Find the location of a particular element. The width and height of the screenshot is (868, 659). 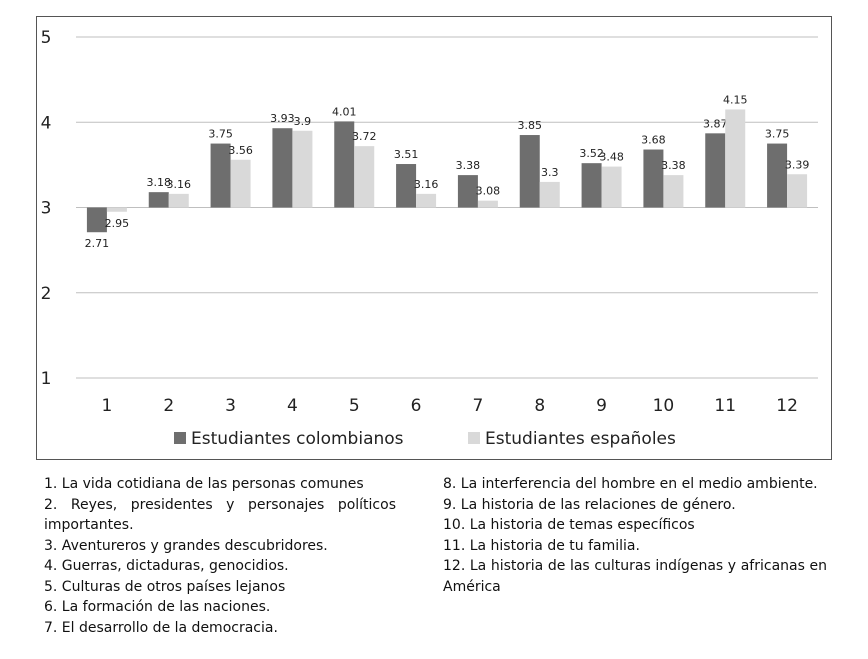

data-label: 3.93 is located at coordinates (282, 118).